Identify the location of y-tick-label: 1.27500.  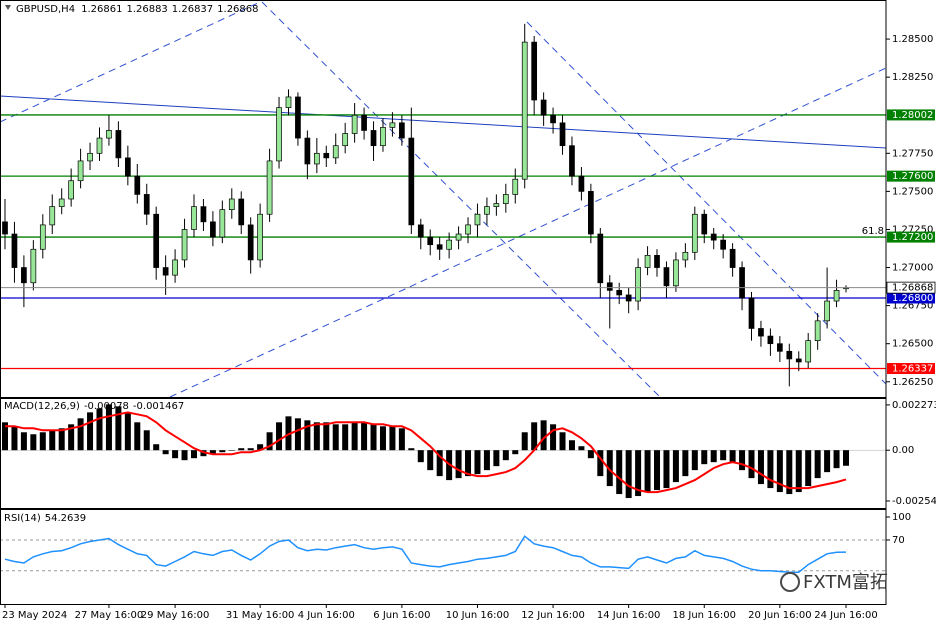
(912, 191).